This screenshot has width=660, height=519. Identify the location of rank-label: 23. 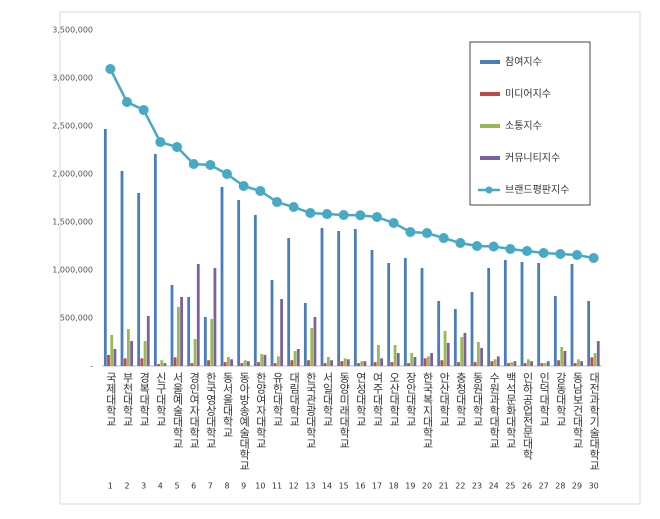
(477, 486).